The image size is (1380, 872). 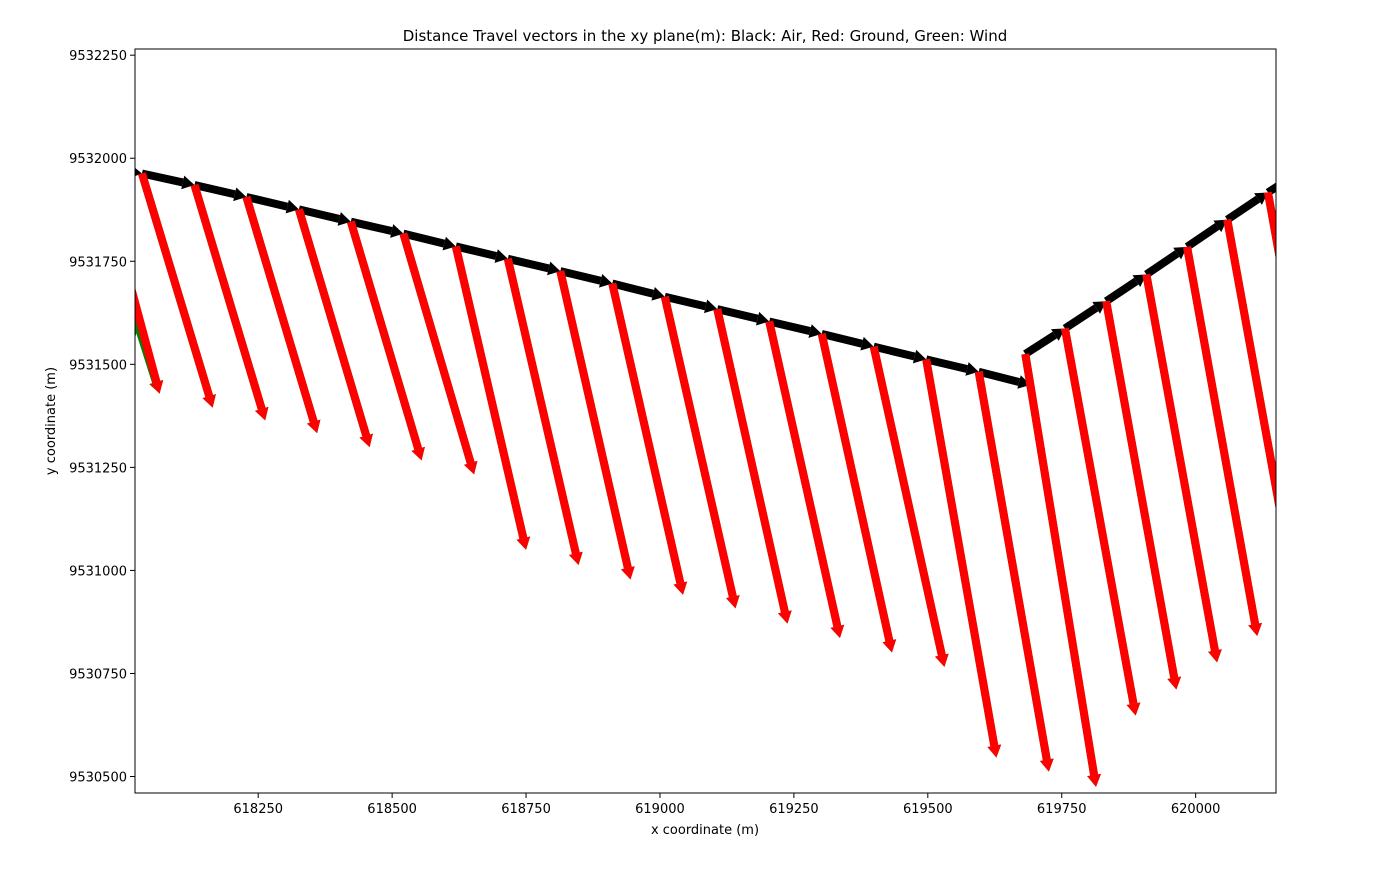 I want to click on y-tick-label: 9530750, so click(x=98, y=674).